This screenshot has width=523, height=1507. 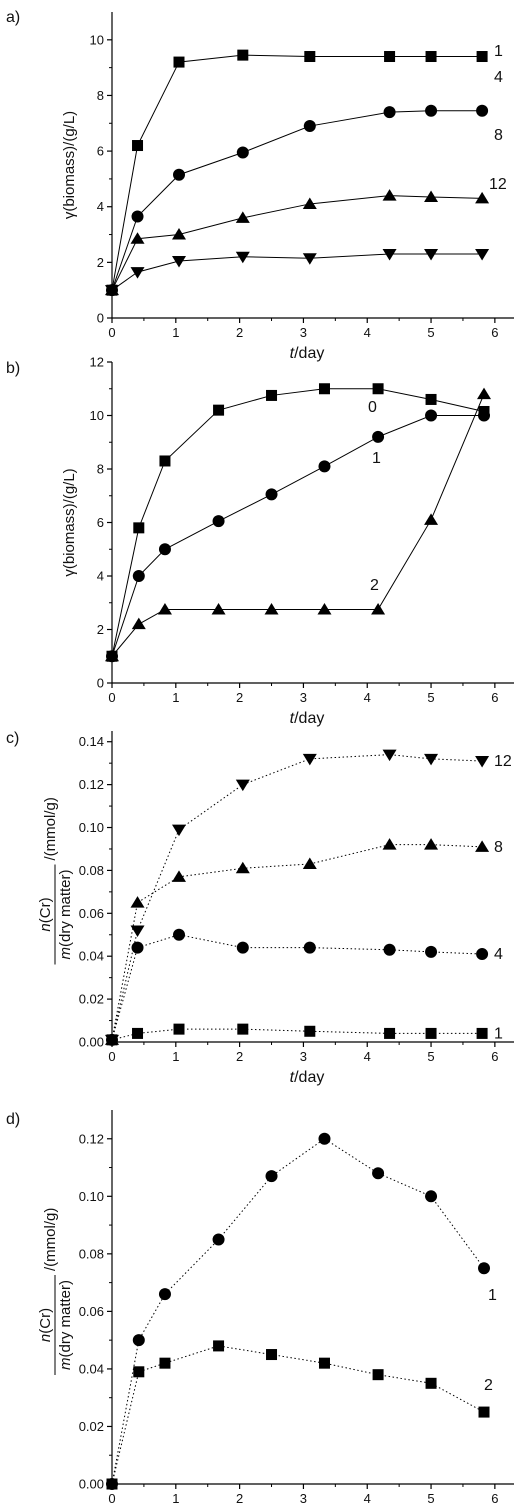 What do you see at coordinates (498, 77) in the screenshot?
I see `series-label: 4` at bounding box center [498, 77].